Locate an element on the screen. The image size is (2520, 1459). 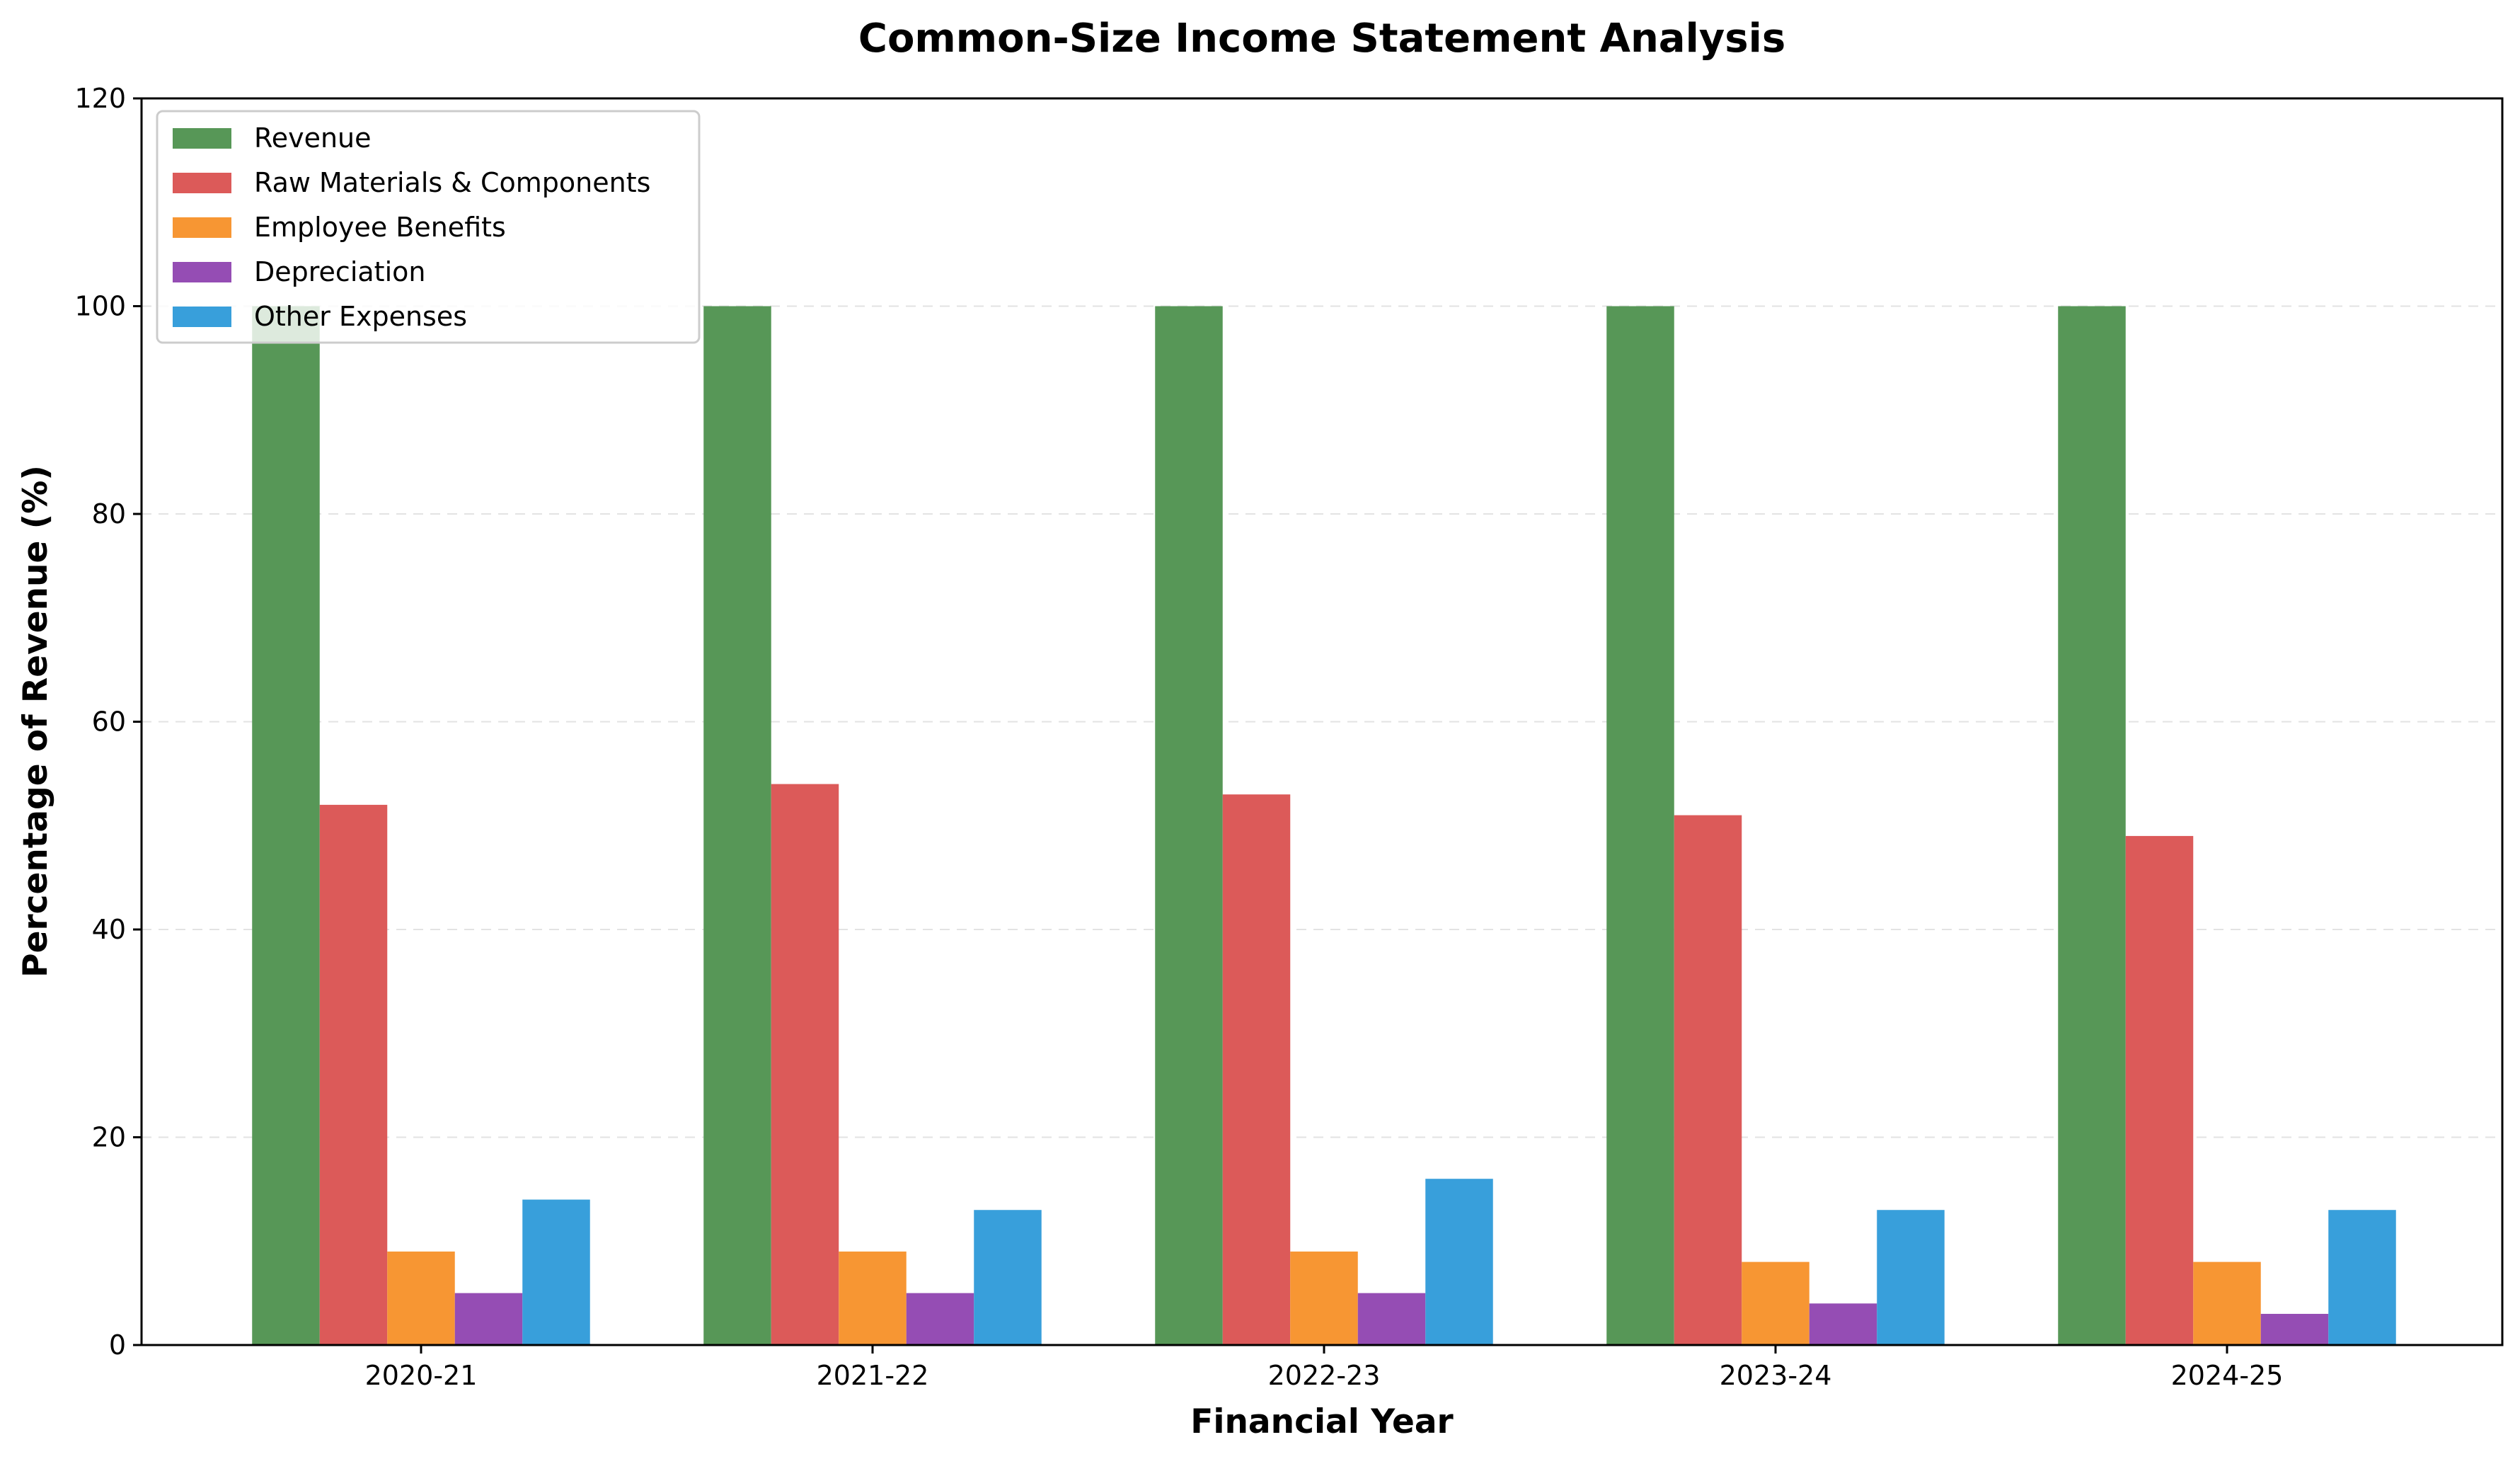
x-tick-label: 2021-22 is located at coordinates (873, 1375).